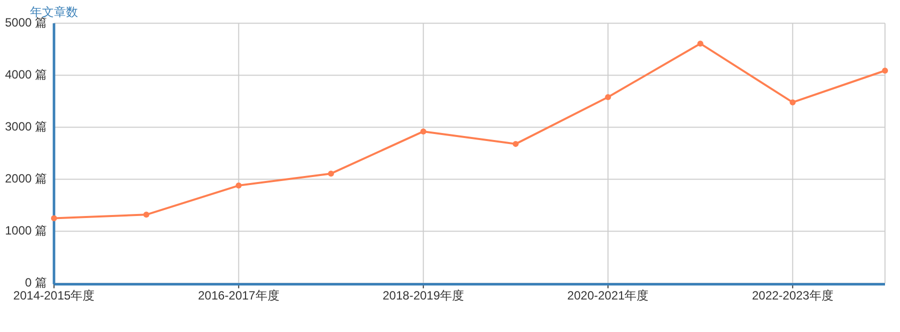 This screenshot has height=332, width=900. I want to click on y-axis-title: 年文章数, so click(54, 12).